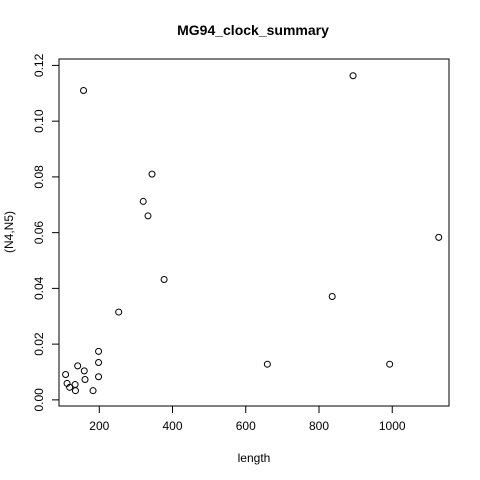 The height and width of the screenshot is (480, 480). What do you see at coordinates (392, 426) in the screenshot?
I see `x-tick-label: 1000` at bounding box center [392, 426].